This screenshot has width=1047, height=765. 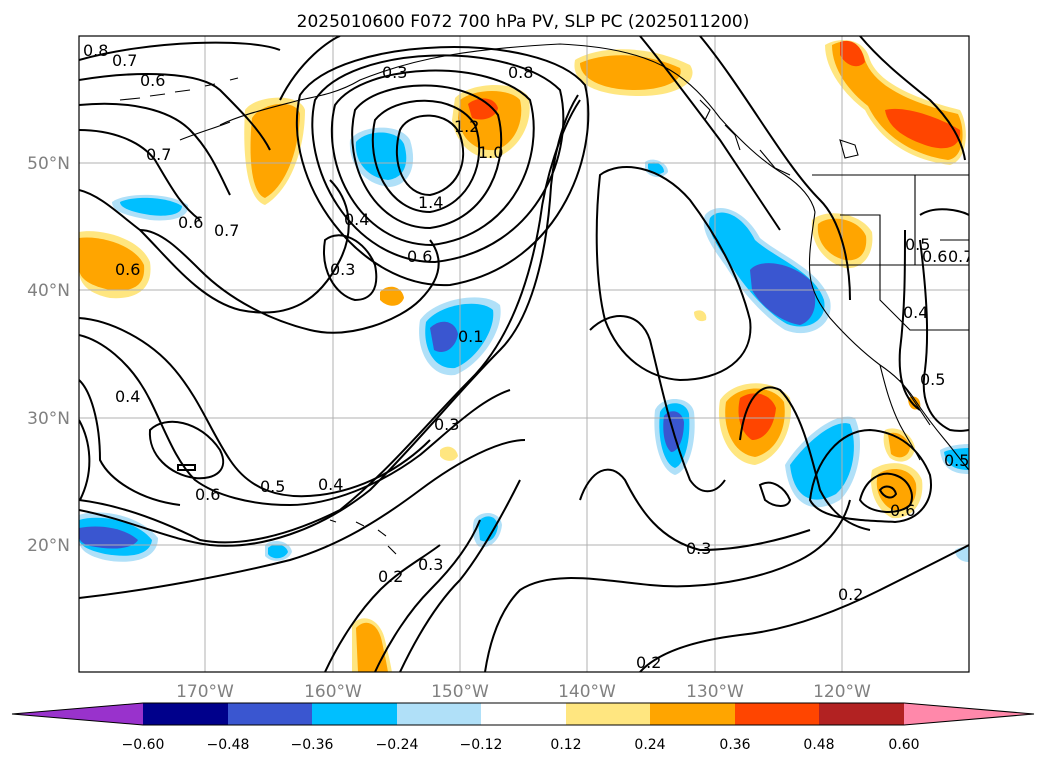 What do you see at coordinates (205, 131) in the screenshot?
I see `alaska-peninsula` at bounding box center [205, 131].